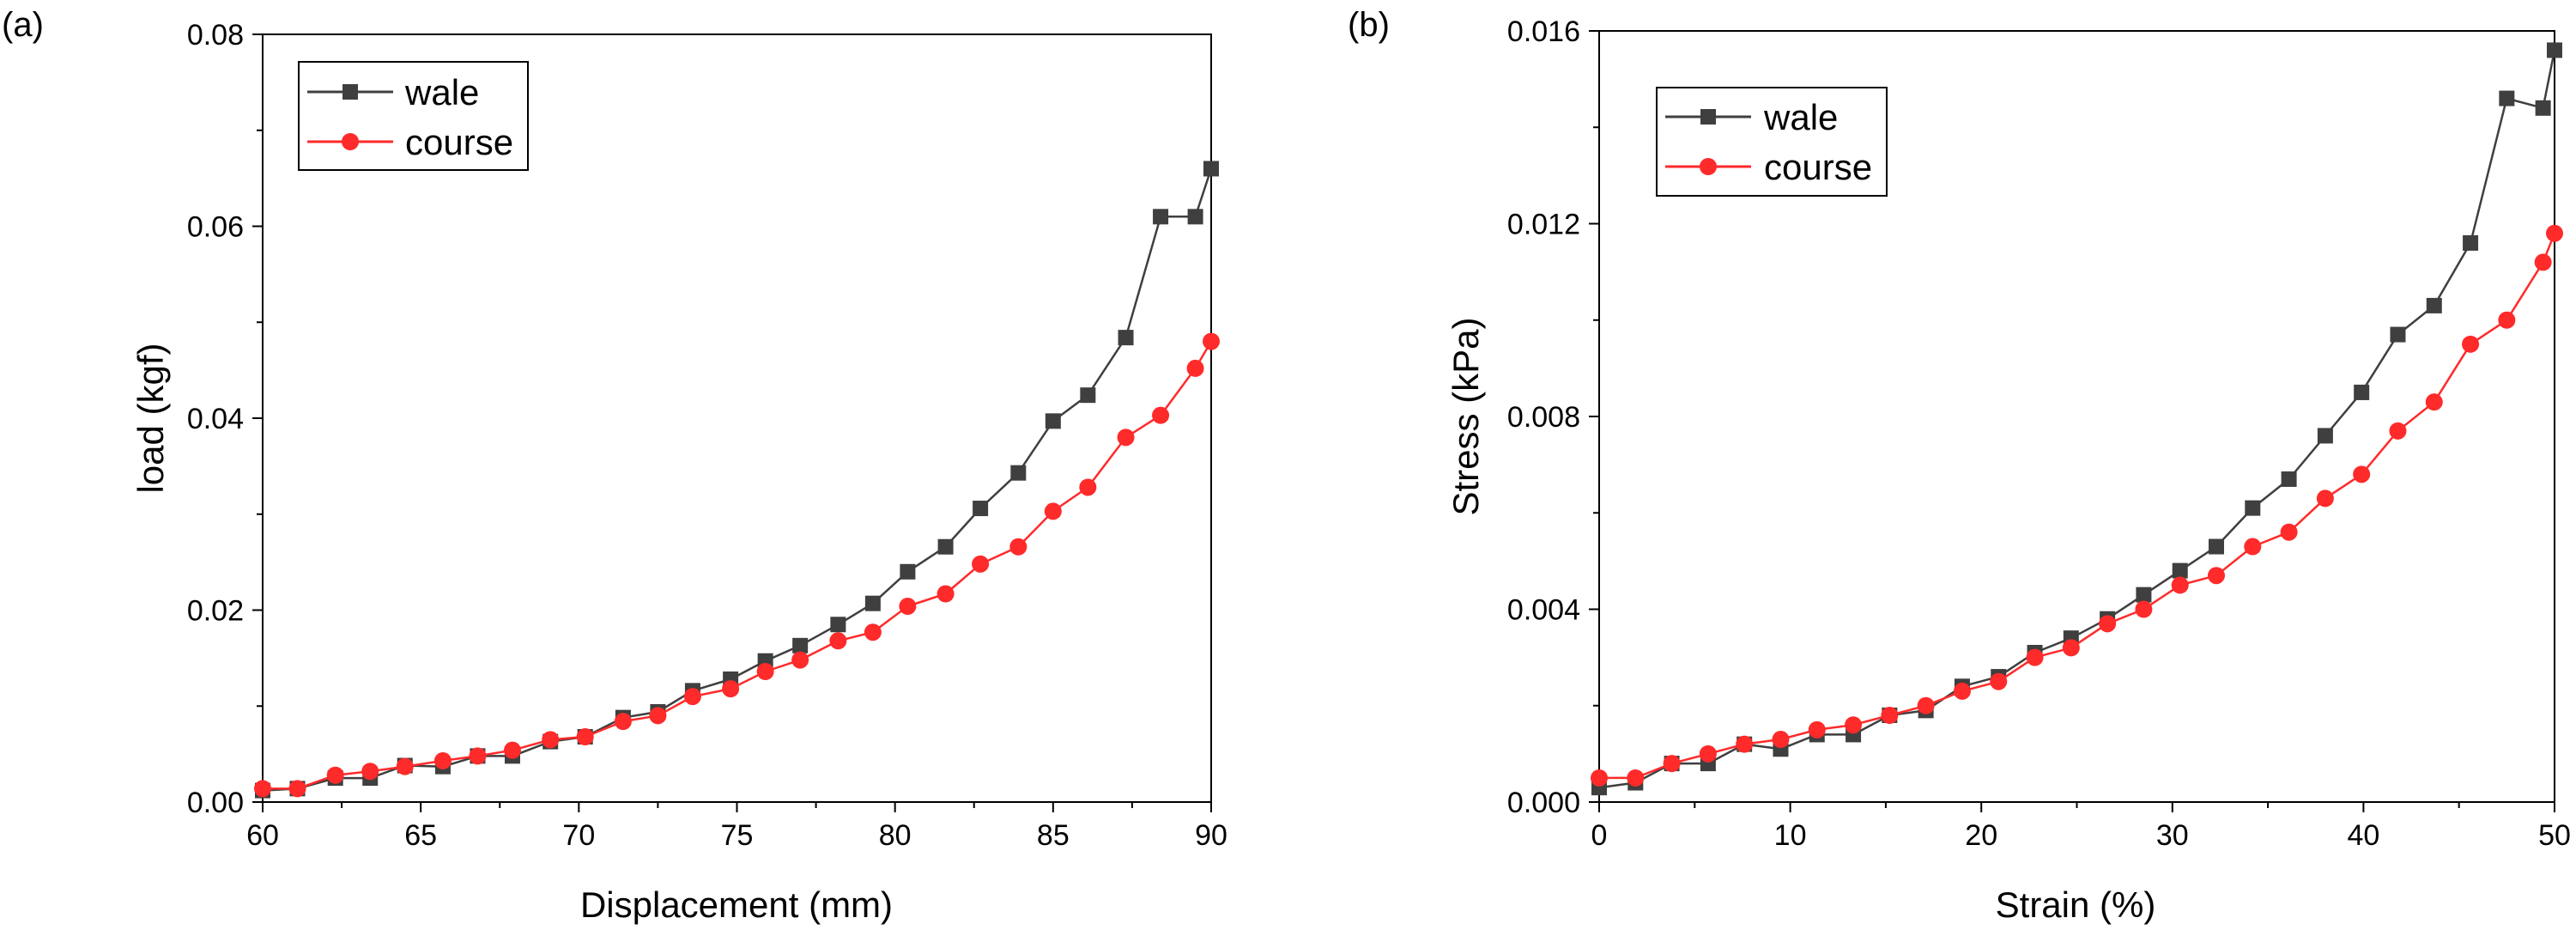 The image size is (2576, 936). I want to click on x-tick-label-b-1: 10, so click(1790, 836).